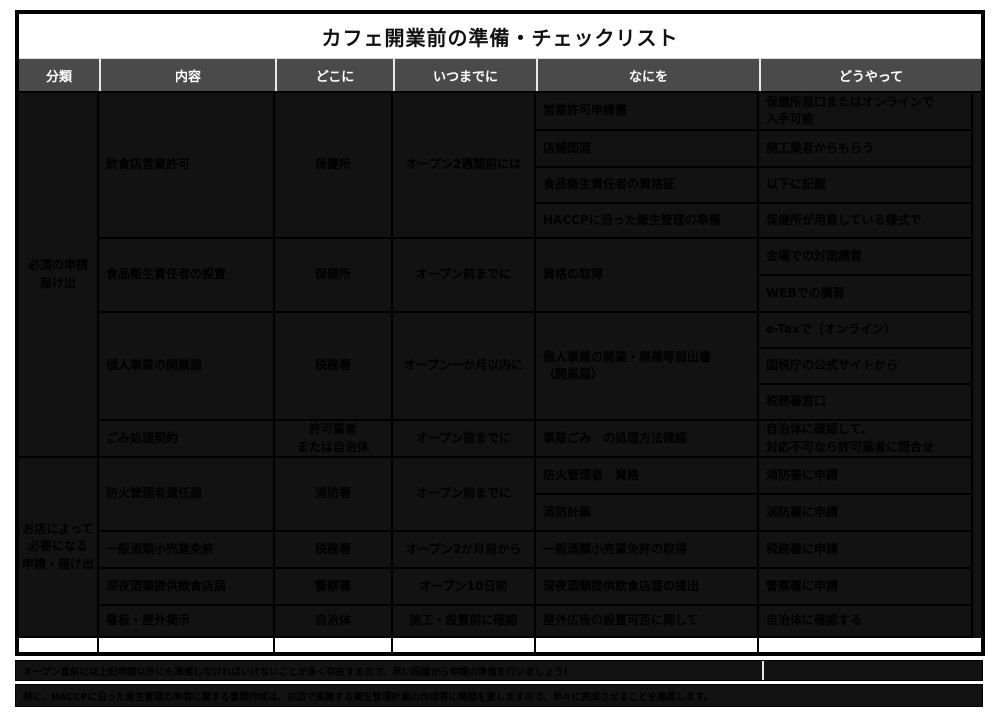 Image resolution: width=1000 pixels, height=717 pixels. I want to click on what-garbage-method: 事業ごみ の処理方法確認, so click(647, 439).